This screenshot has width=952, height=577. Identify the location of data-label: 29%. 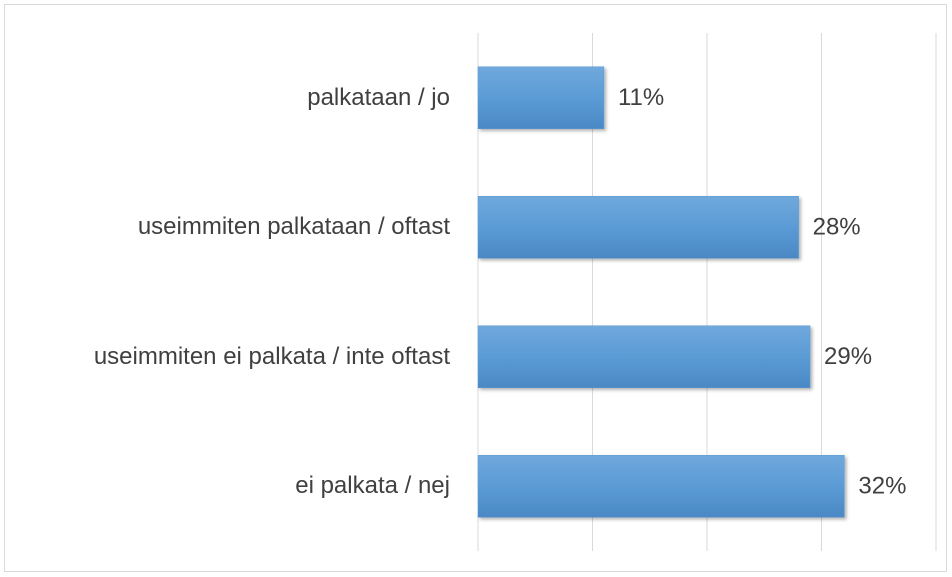
(848, 356).